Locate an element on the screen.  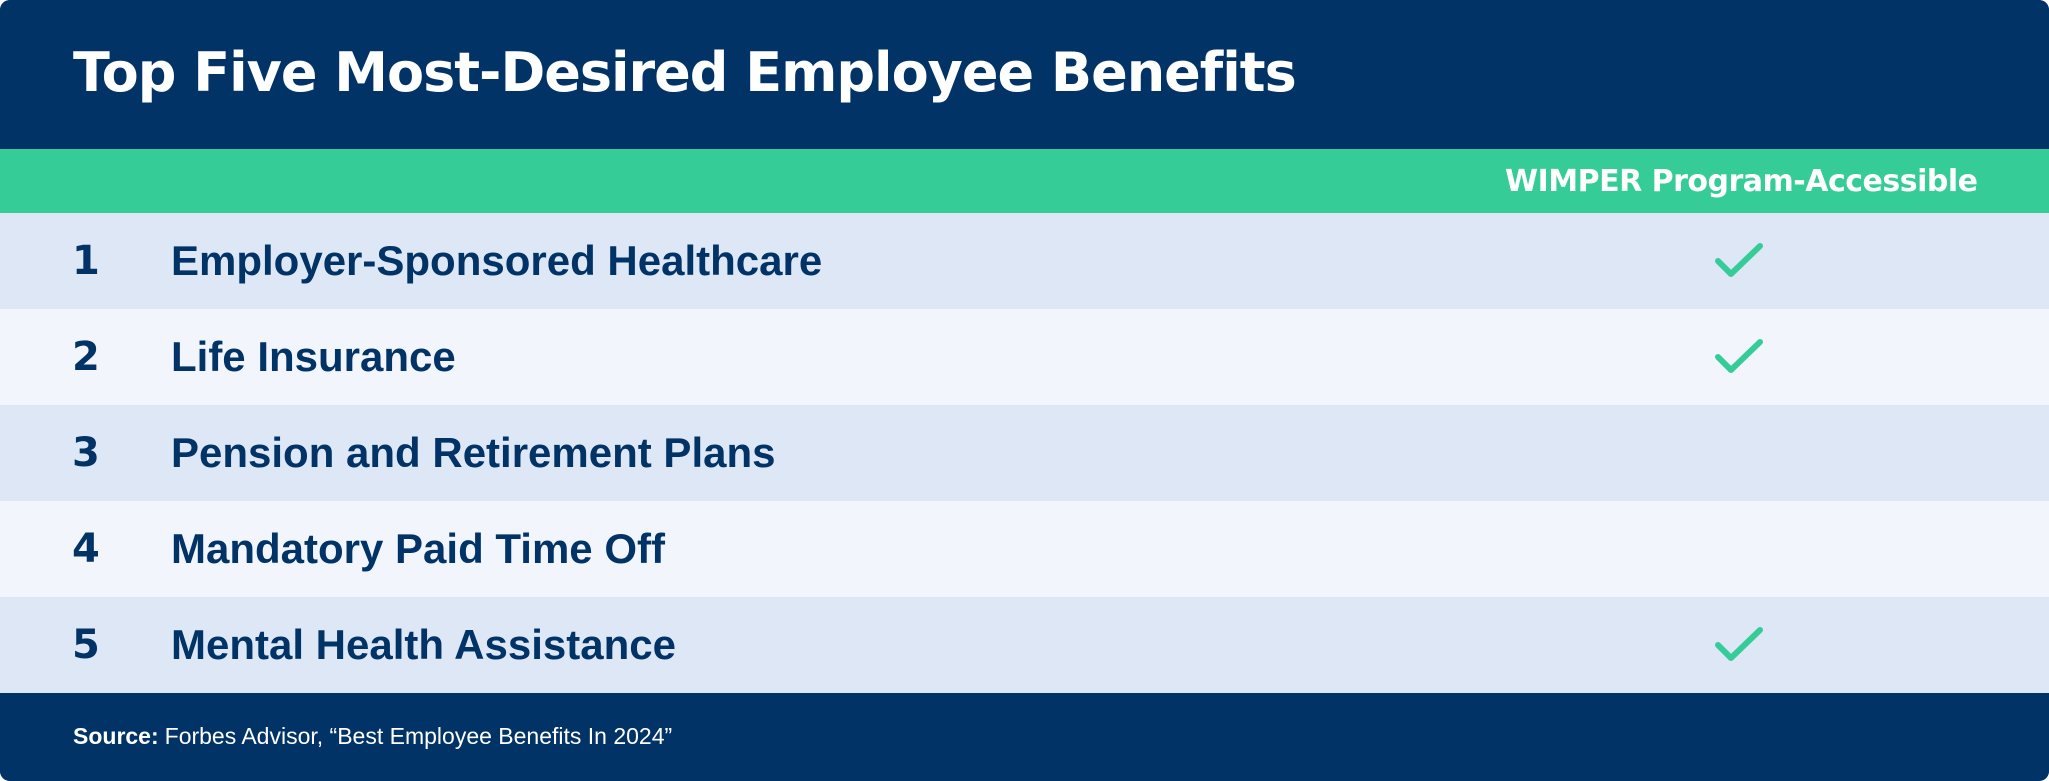
column-header-wimper: WIMPER Program-Accessible is located at coordinates (1741, 181).